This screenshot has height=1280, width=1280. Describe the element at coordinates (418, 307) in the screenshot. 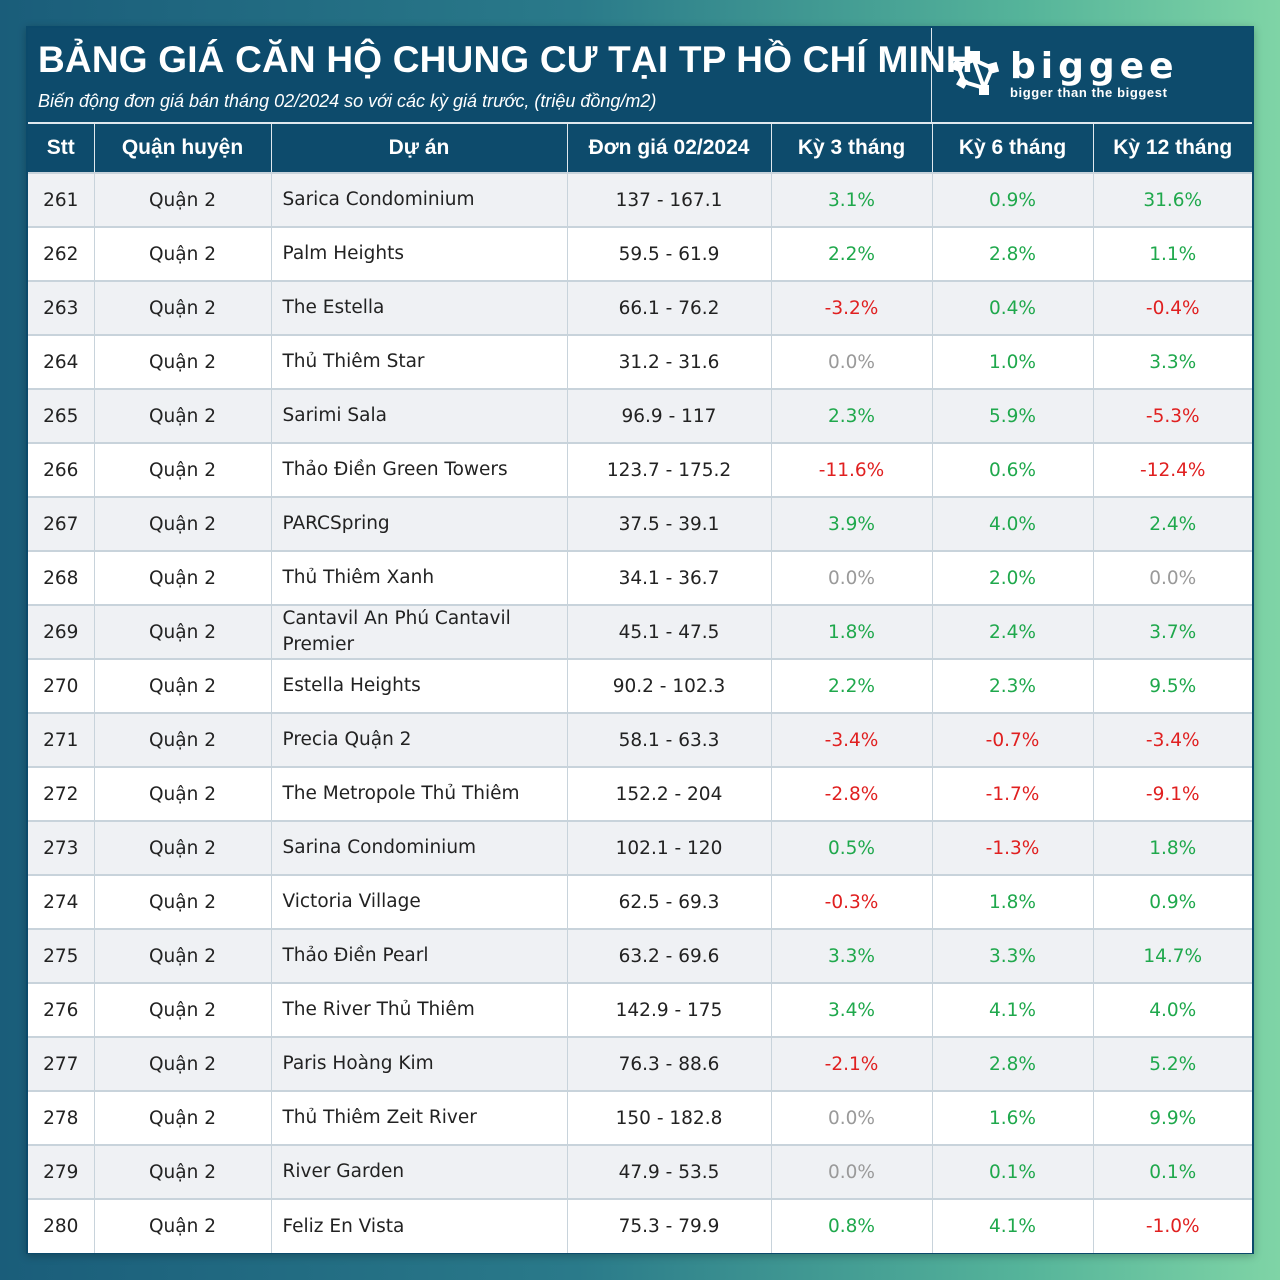

I see `project-cell: The Estella` at that location.